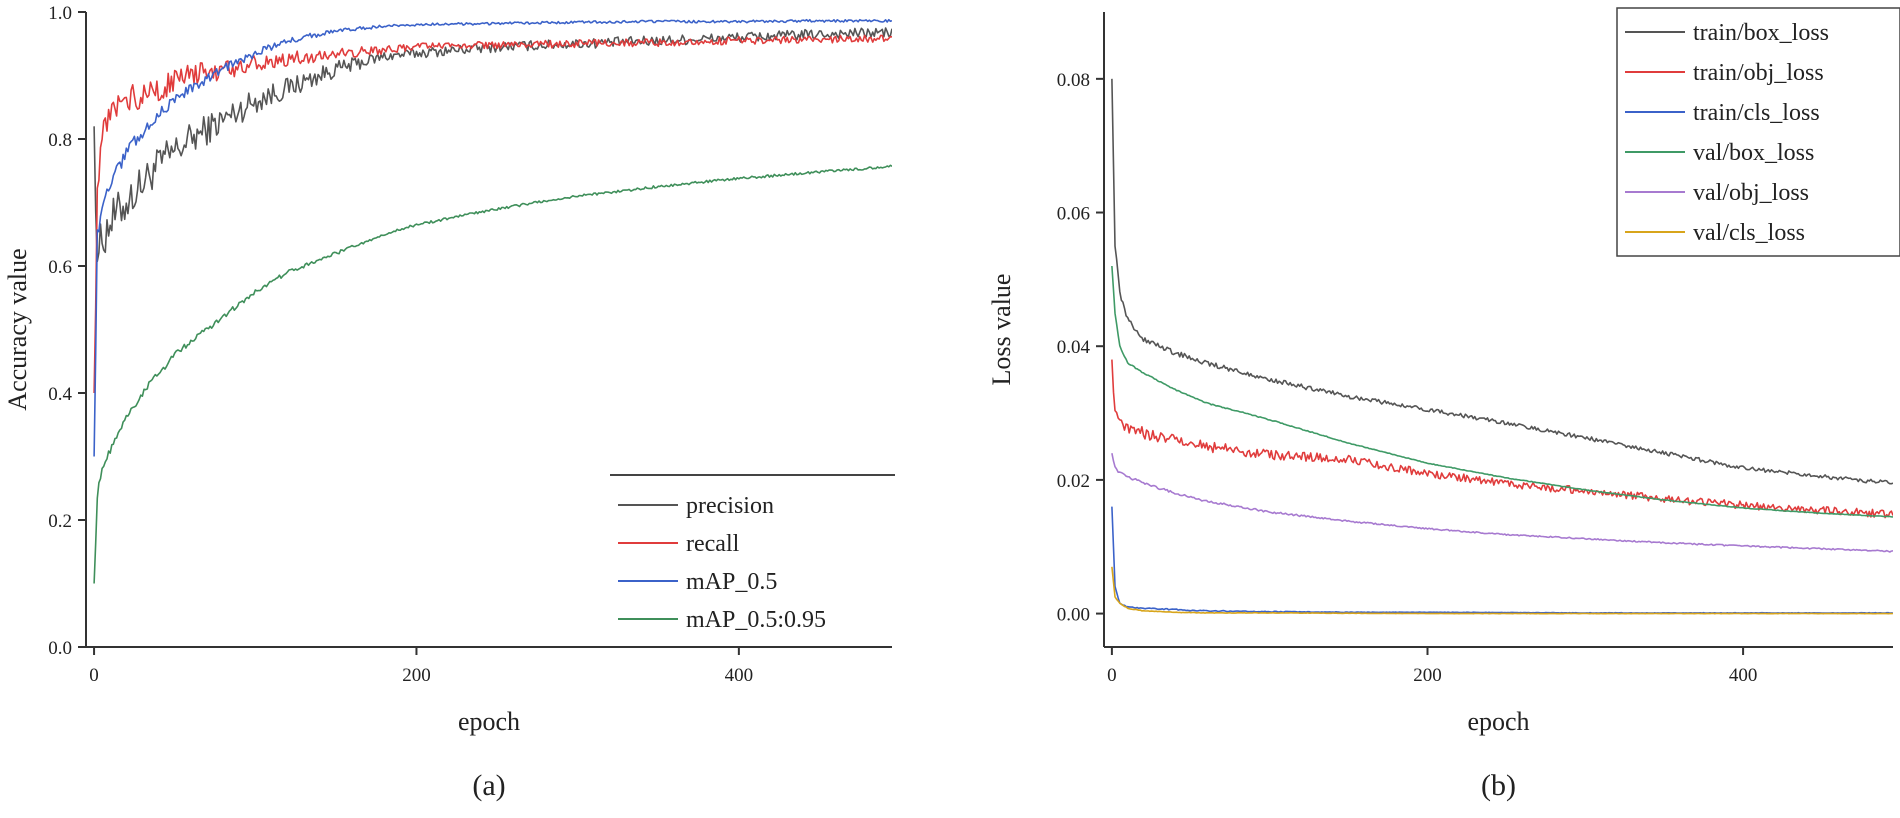 This screenshot has width=1900, height=818. I want to click on legend-label: mAP_0.5:0.95, so click(756, 620).